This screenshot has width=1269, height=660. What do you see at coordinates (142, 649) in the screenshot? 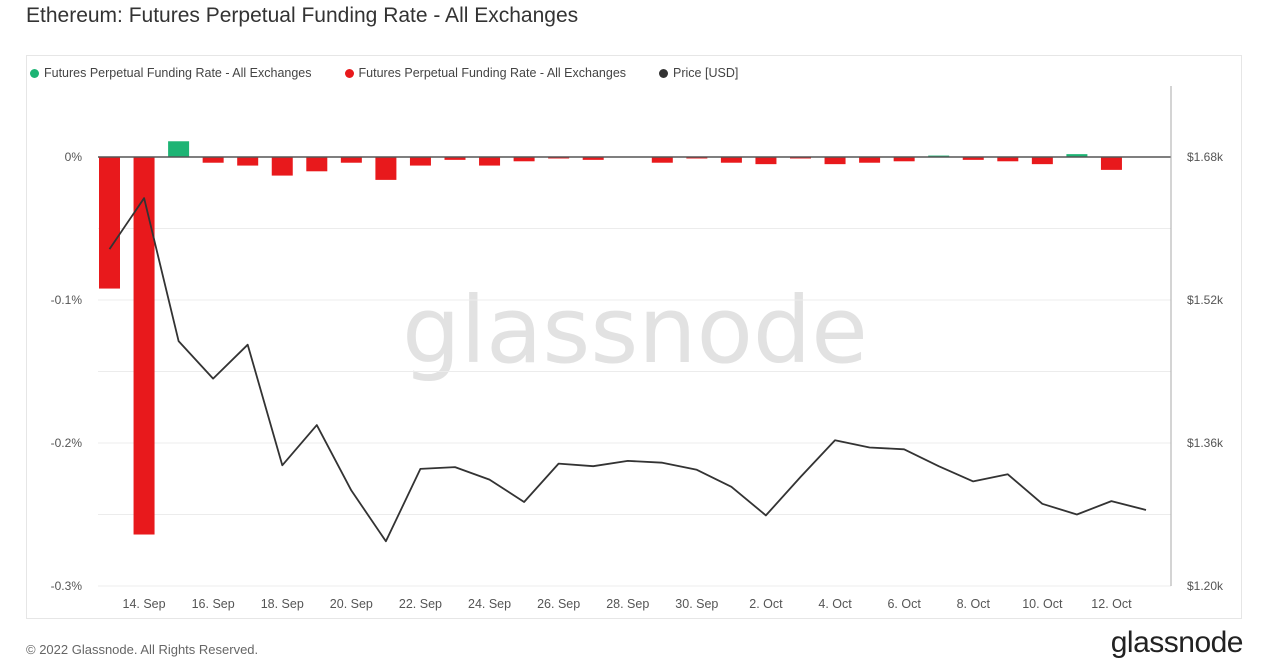
I see `copyright: © 2022 Glassnode. All Rights Reserved.` at bounding box center [142, 649].